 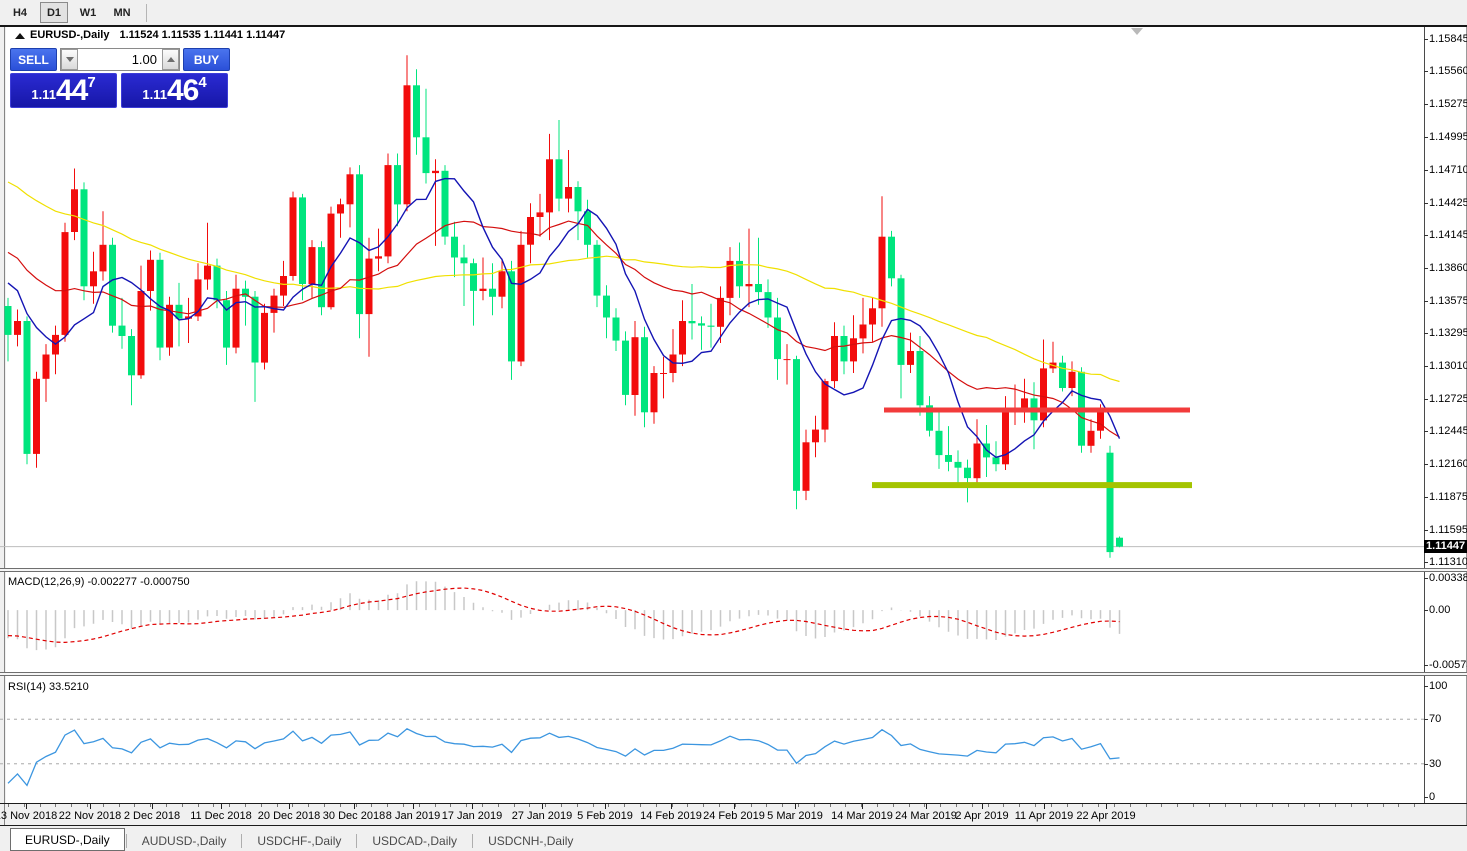 I want to click on volume-decrease-button, so click(x=69, y=59).